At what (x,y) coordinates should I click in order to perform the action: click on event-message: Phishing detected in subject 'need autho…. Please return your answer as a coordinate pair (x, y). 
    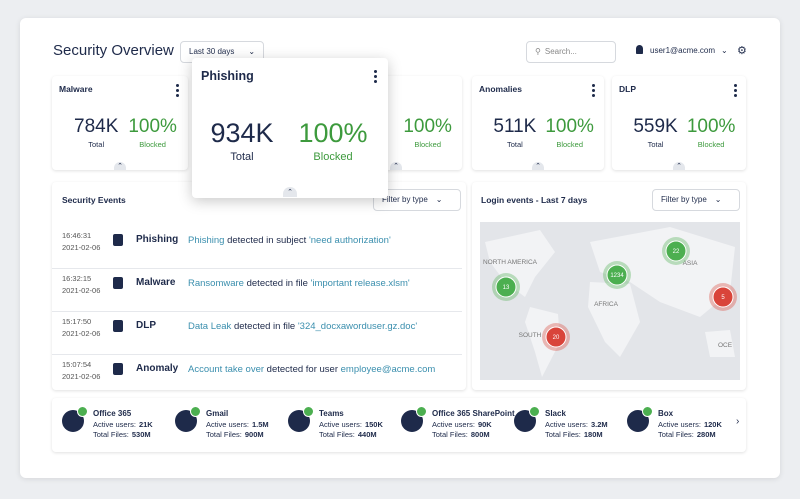
    Looking at the image, I should click on (289, 240).